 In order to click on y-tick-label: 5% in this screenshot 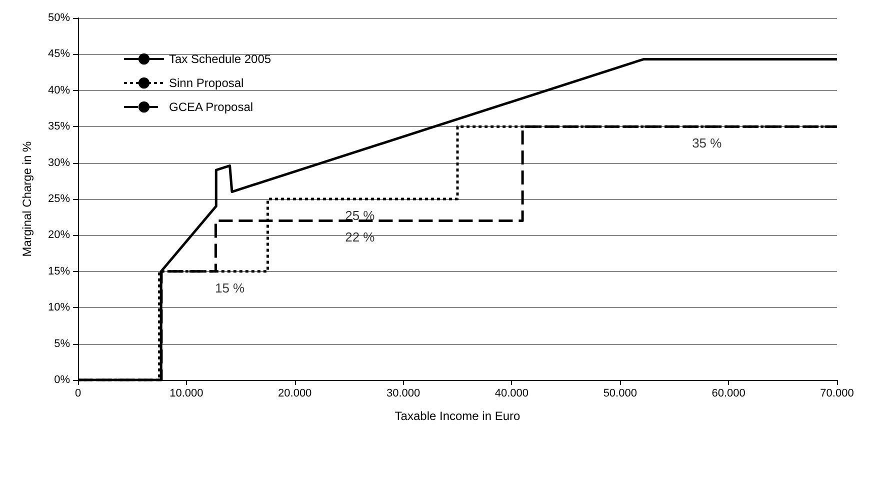, I will do `click(62, 344)`.